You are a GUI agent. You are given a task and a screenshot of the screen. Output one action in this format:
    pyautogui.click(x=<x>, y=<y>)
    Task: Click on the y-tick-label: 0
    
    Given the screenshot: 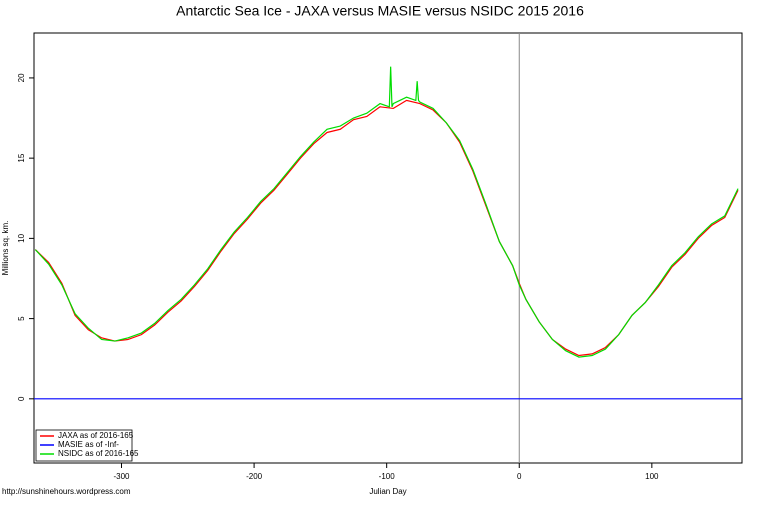 What is the action you would take?
    pyautogui.click(x=21, y=398)
    